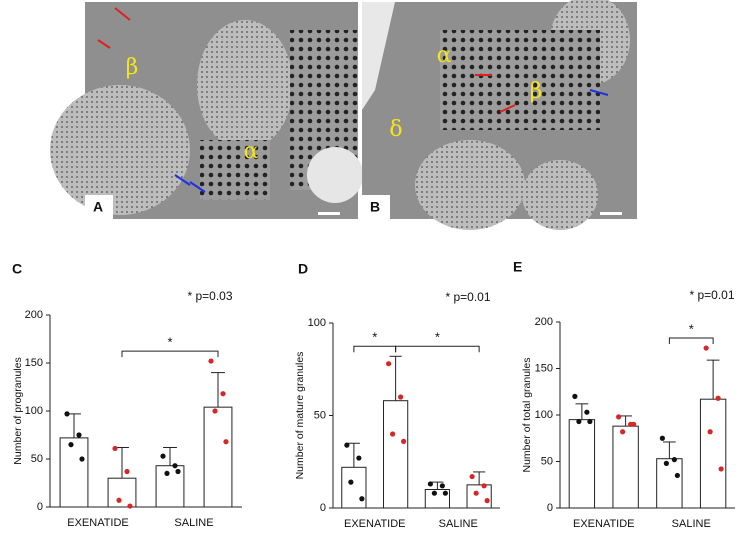  What do you see at coordinates (300, 416) in the screenshot?
I see `y-axis-label: Number of mature granules` at bounding box center [300, 416].